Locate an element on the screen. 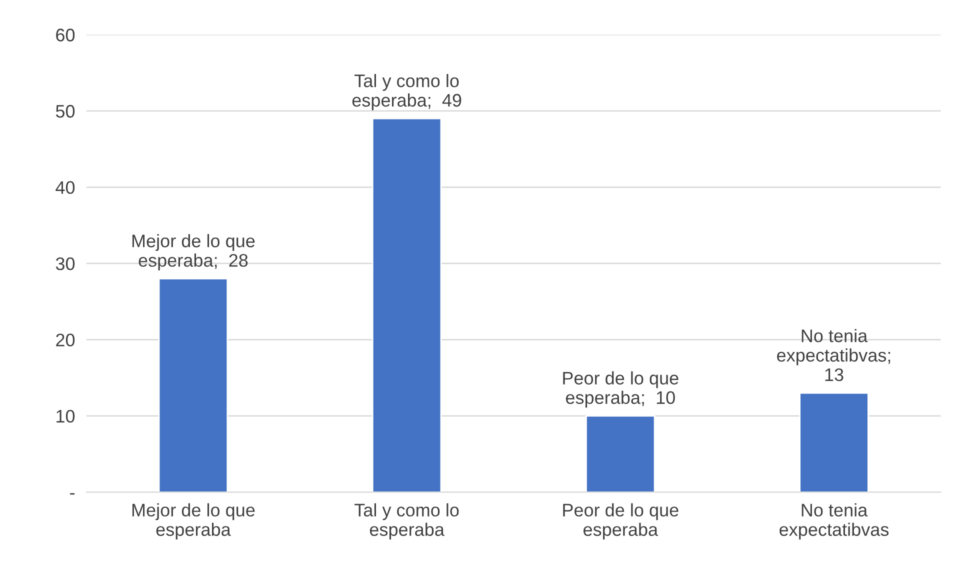 Image resolution: width=960 pixels, height=579 pixels. y-tick-label: 50 is located at coordinates (65, 111).